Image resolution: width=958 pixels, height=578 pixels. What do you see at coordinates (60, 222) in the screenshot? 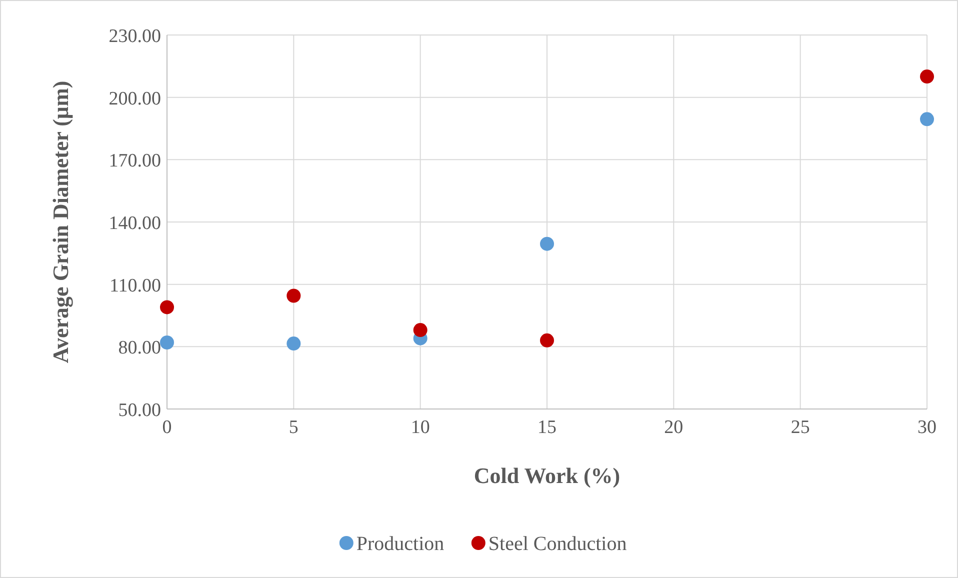
I see `y-axis-title: Average Grain Diameter (µm)` at bounding box center [60, 222].